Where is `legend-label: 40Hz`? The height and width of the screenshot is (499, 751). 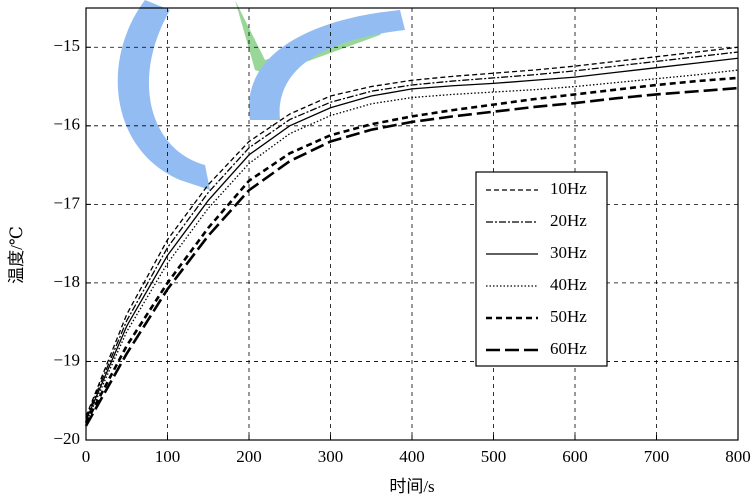 legend-label: 40Hz is located at coordinates (568, 284).